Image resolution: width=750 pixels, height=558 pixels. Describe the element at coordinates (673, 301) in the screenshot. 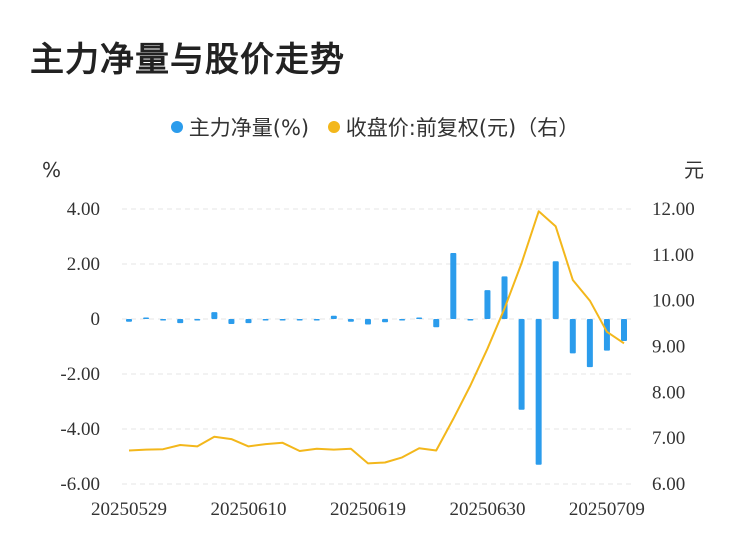

I see `right-tick-label: 10.00` at that location.